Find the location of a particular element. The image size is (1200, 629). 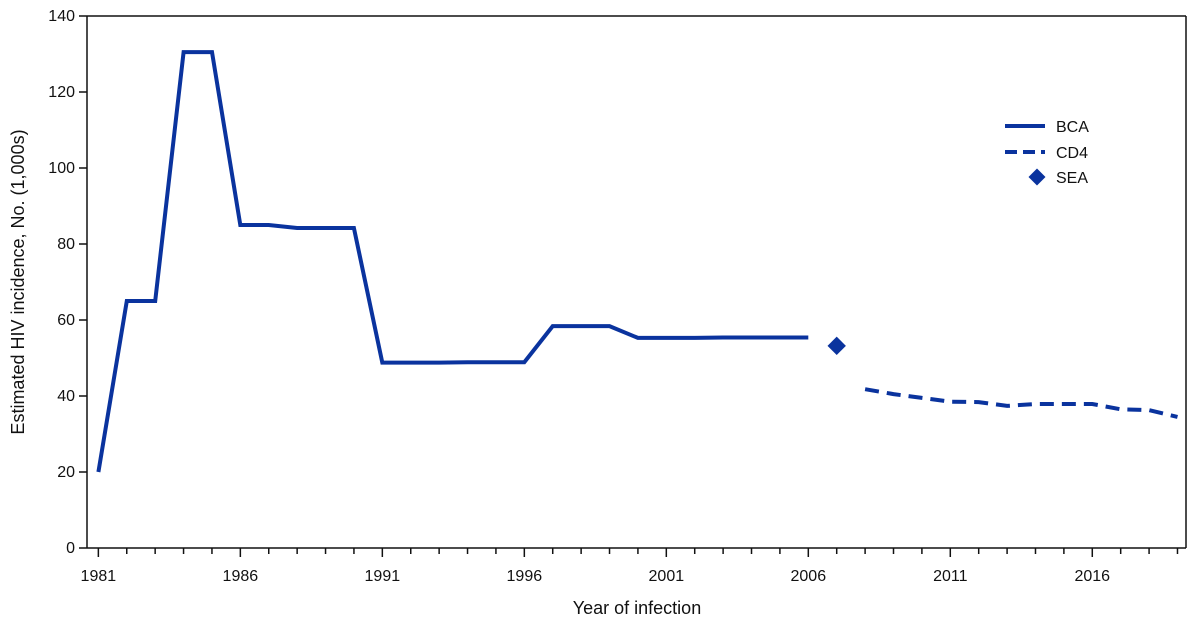

x-tick-label: 1986 is located at coordinates (241, 576).